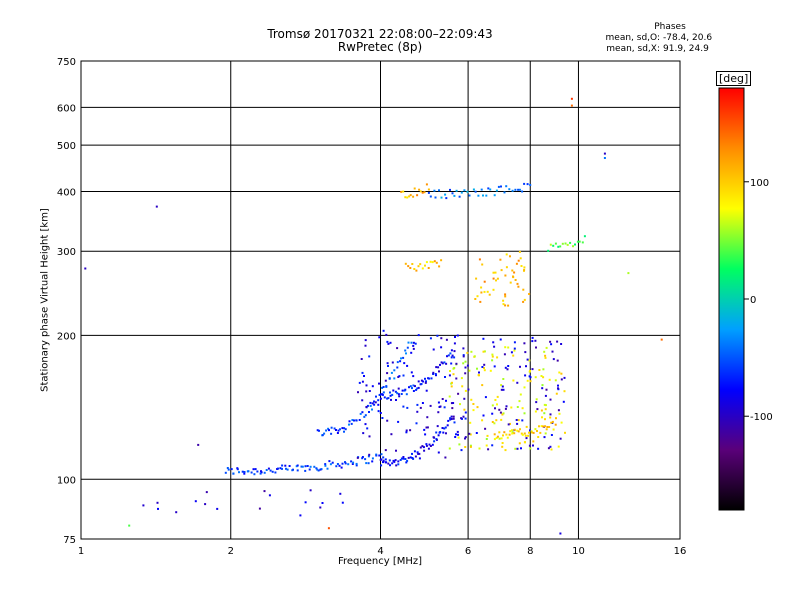  What do you see at coordinates (66, 192) in the screenshot?
I see `y-tick-label: 400` at bounding box center [66, 192].